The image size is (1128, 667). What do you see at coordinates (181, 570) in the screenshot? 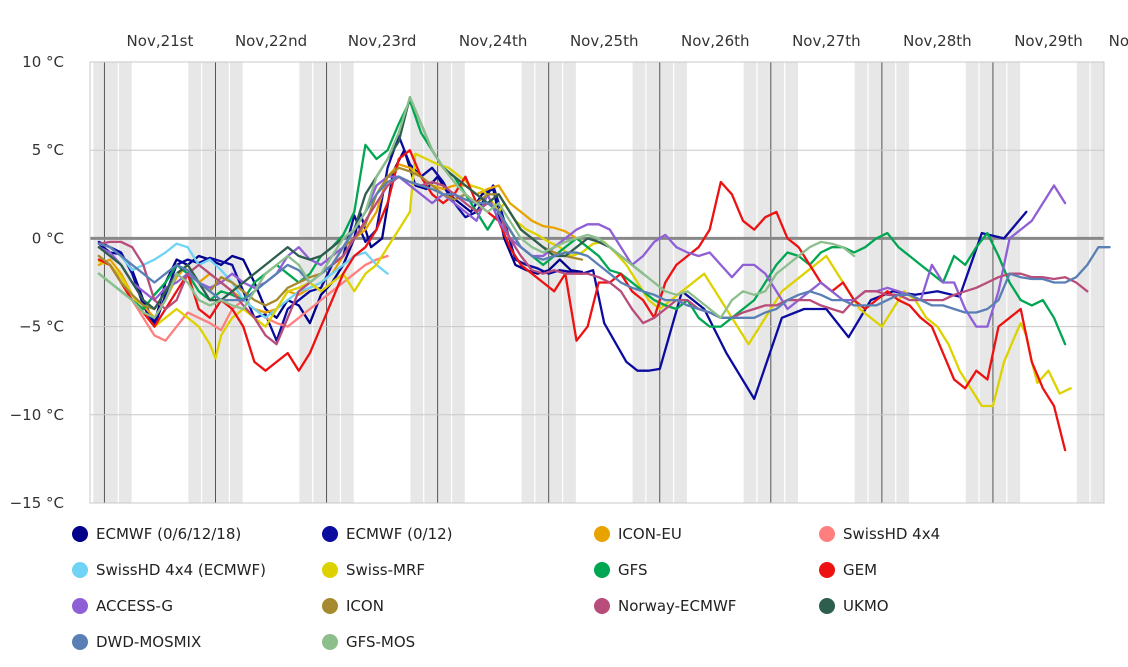
I see `legend-label: SwissHD 4x4 (ECMWF)` at bounding box center [181, 570].